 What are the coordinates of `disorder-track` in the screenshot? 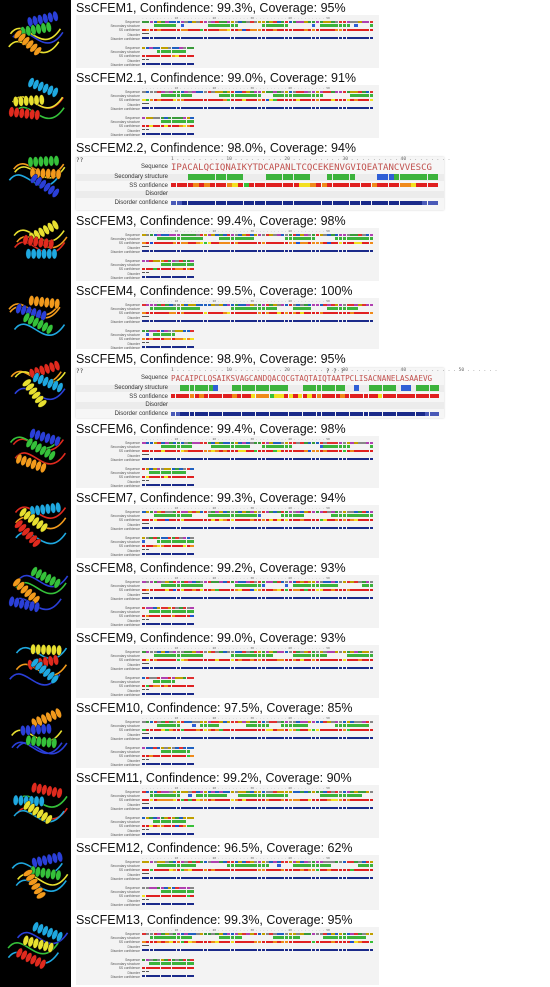 It's located at (258, 455).